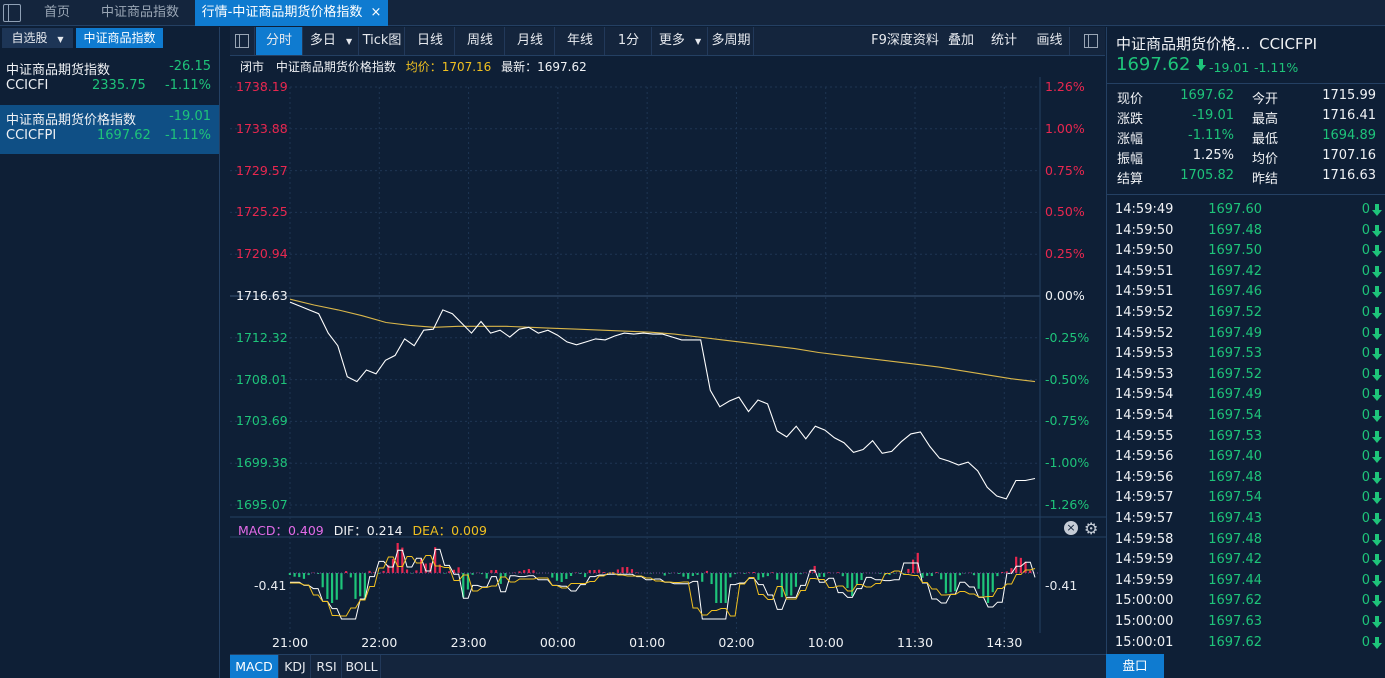 This screenshot has height=678, width=1385. Describe the element at coordinates (1135, 666) in the screenshot. I see `tab-order-book: 盘口` at that location.